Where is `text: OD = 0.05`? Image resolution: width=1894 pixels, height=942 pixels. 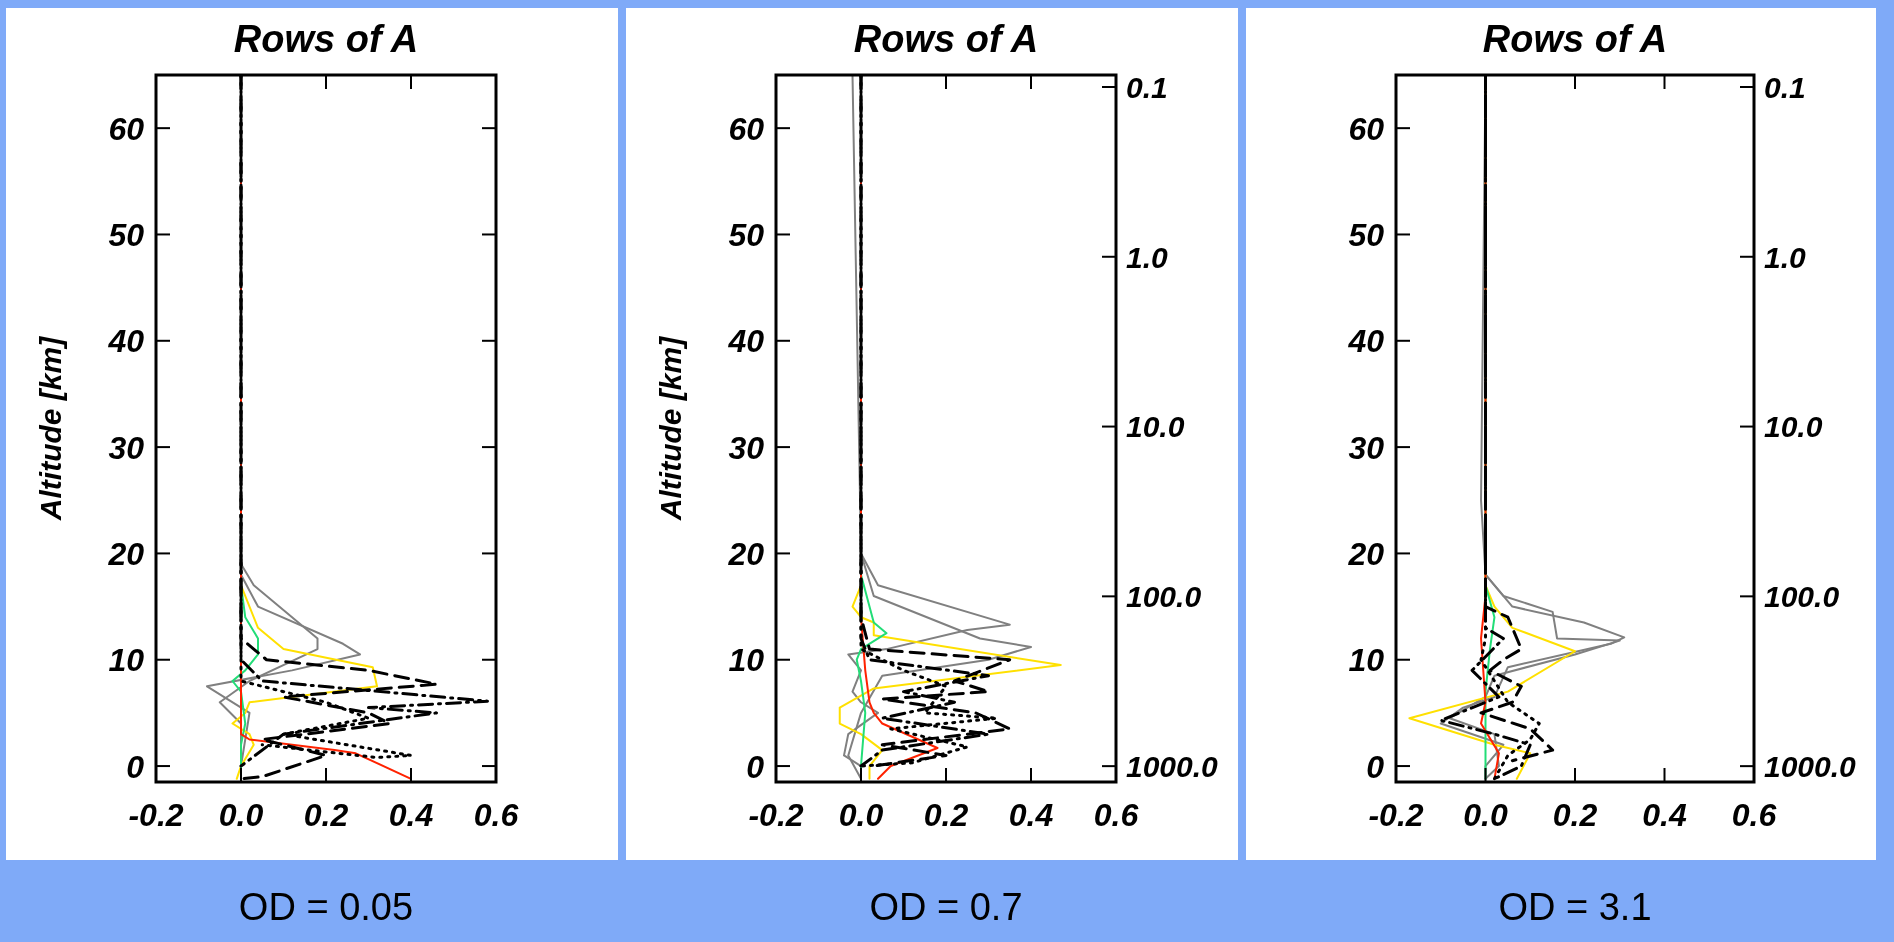
text: OD = 0.05 is located at coordinates (326, 907).